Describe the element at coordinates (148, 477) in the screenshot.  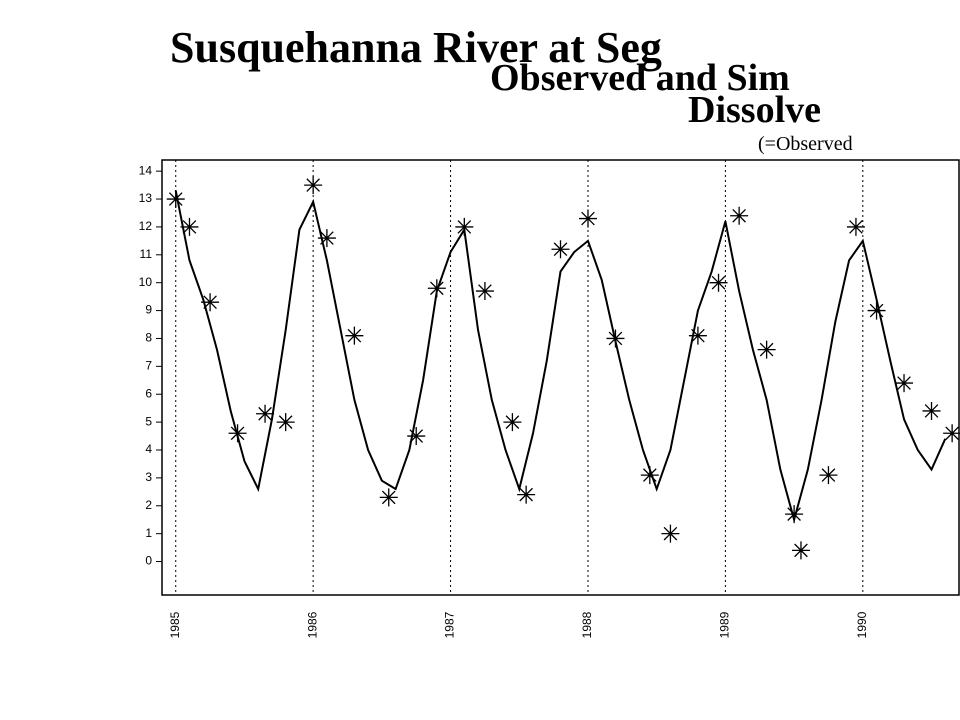
I see `y-tick-label: 3` at that location.